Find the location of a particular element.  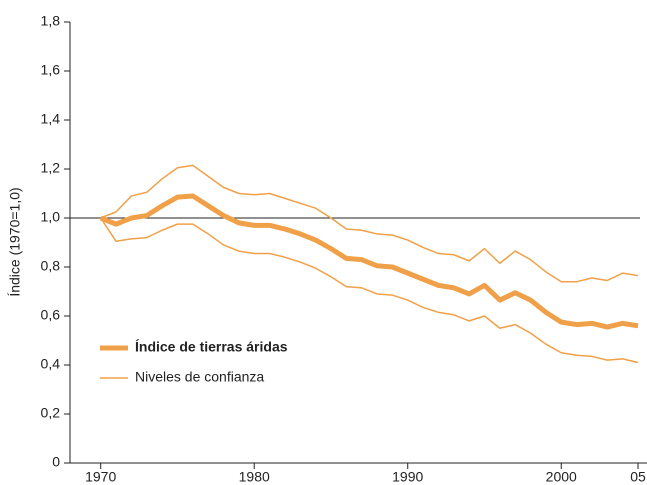

y-tick-label: 1,2 is located at coordinates (51, 168).